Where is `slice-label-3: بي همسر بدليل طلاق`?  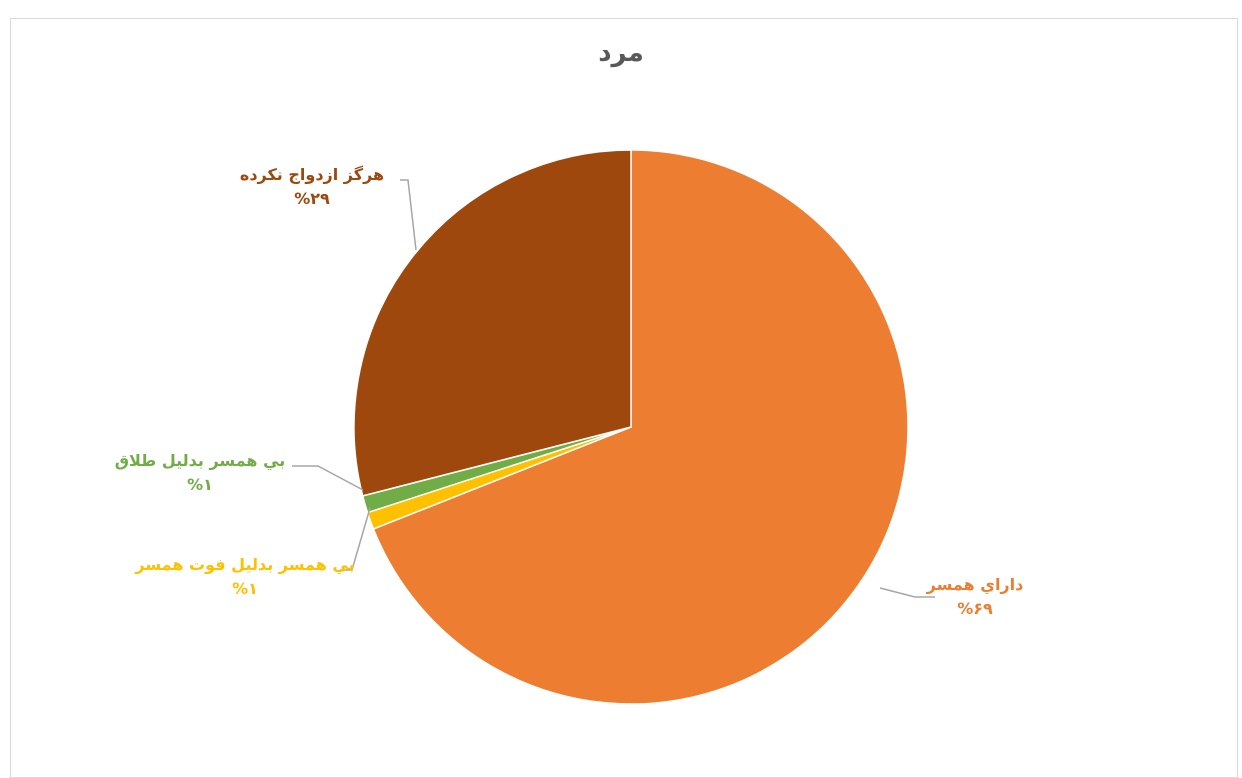
slice-label-3: بي همسر بدليل طلاق is located at coordinates (200, 461).